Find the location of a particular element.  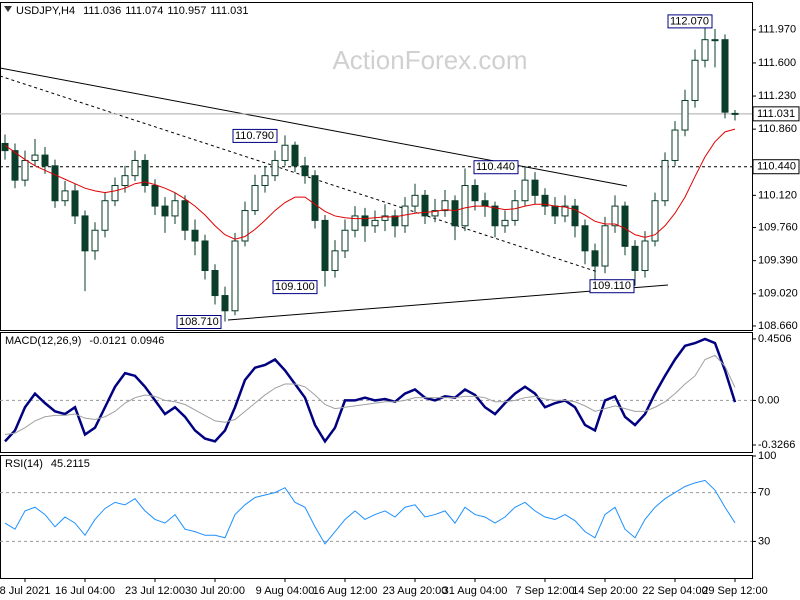

y-tick-label: 30 is located at coordinates (764, 541).